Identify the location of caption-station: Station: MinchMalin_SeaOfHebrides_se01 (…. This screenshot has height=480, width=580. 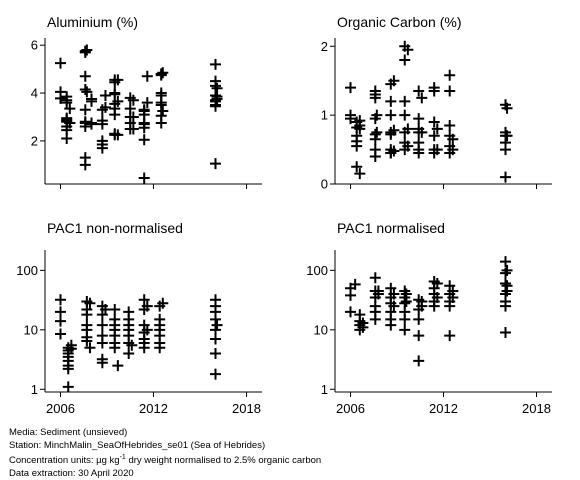
(137, 445).